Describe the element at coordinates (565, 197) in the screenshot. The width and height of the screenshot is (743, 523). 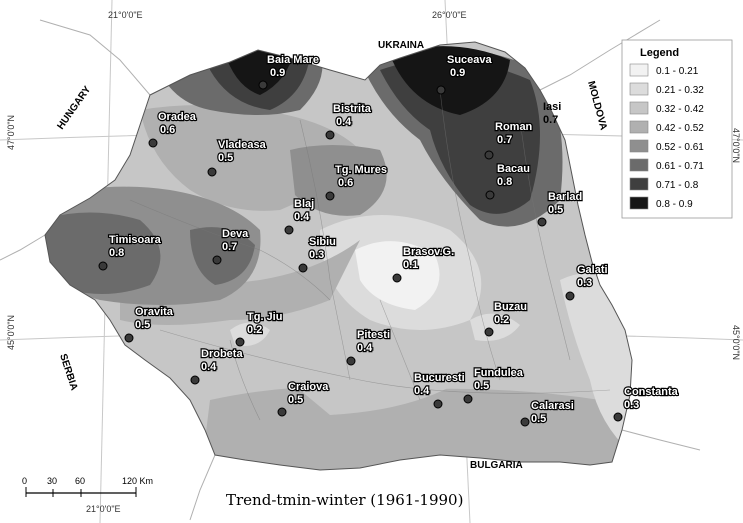
I see `station-name-barlad: Barlad` at that location.